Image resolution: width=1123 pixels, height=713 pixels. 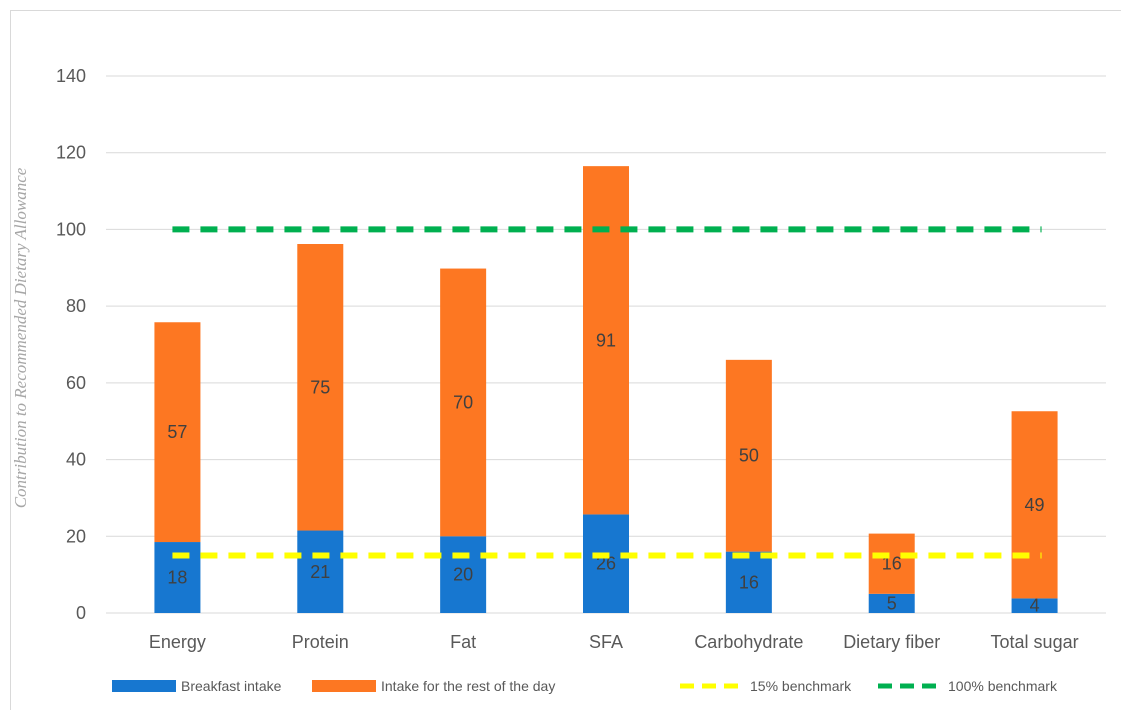 What do you see at coordinates (606, 642) in the screenshot?
I see `x-category-label: SFA` at bounding box center [606, 642].